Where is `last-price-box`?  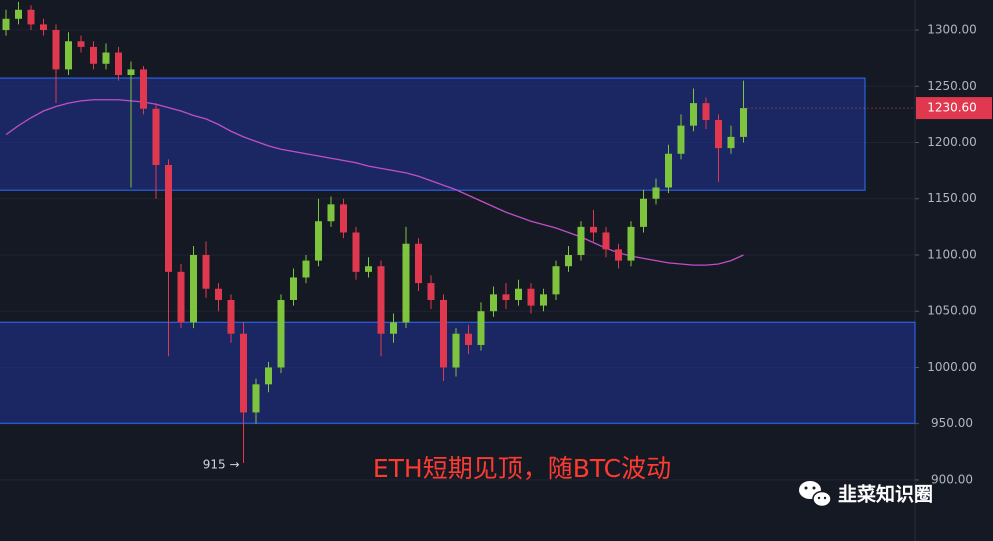
last-price-box is located at coordinates (954, 108).